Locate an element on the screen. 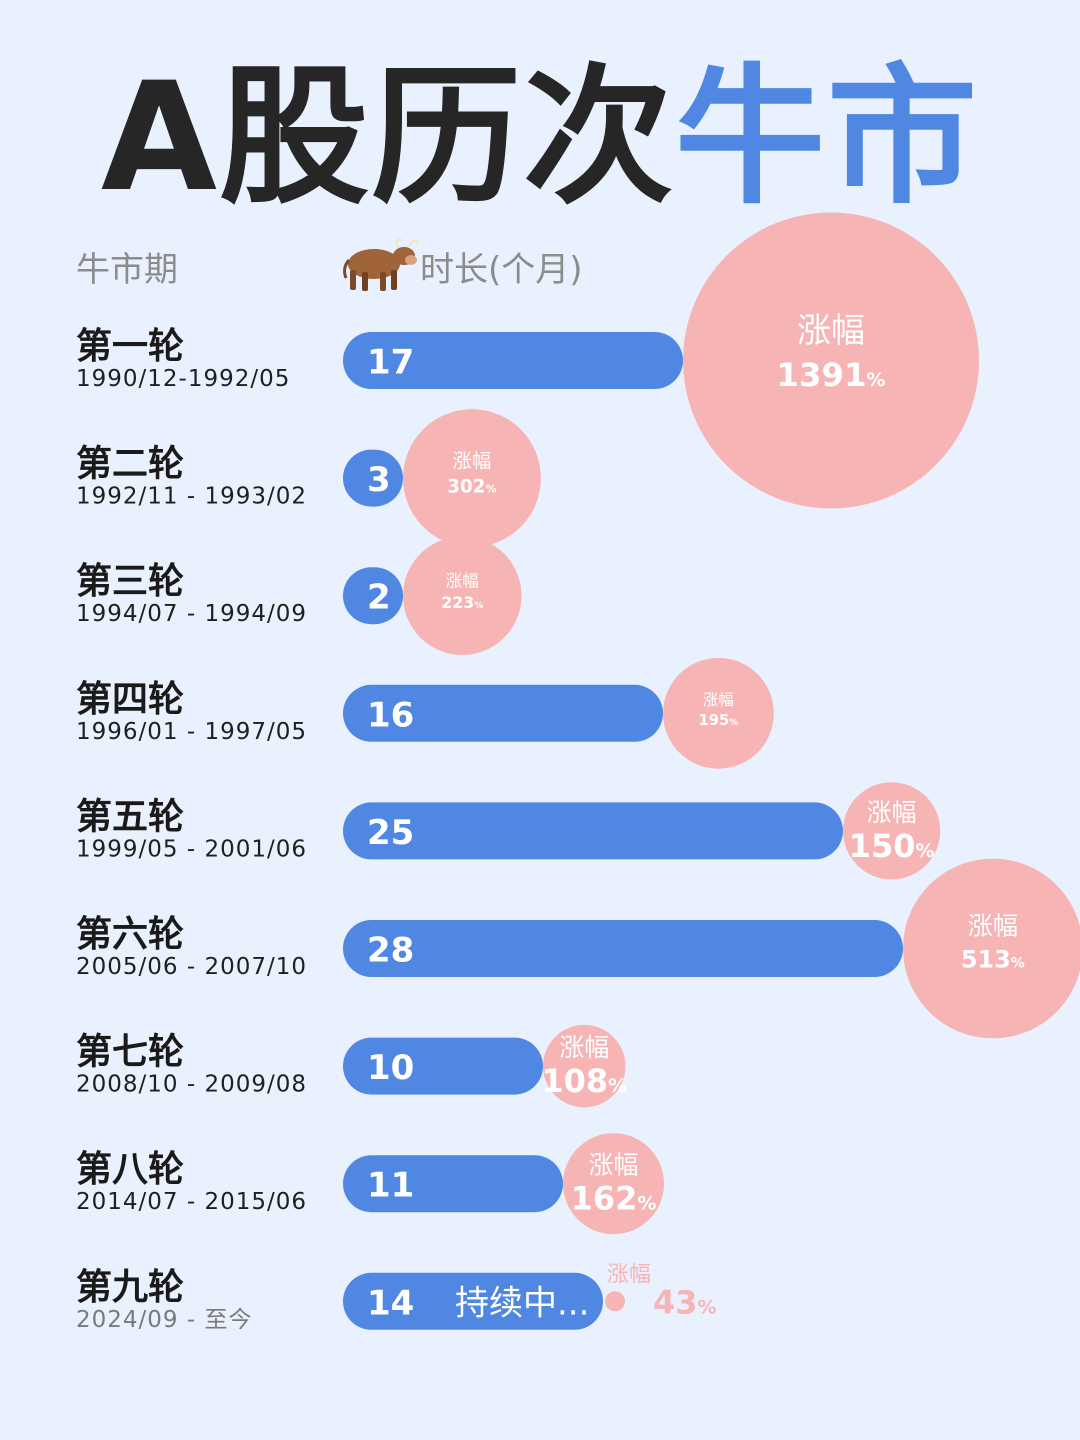  period-range: 2005/06 - 2007/10 is located at coordinates (191, 967).